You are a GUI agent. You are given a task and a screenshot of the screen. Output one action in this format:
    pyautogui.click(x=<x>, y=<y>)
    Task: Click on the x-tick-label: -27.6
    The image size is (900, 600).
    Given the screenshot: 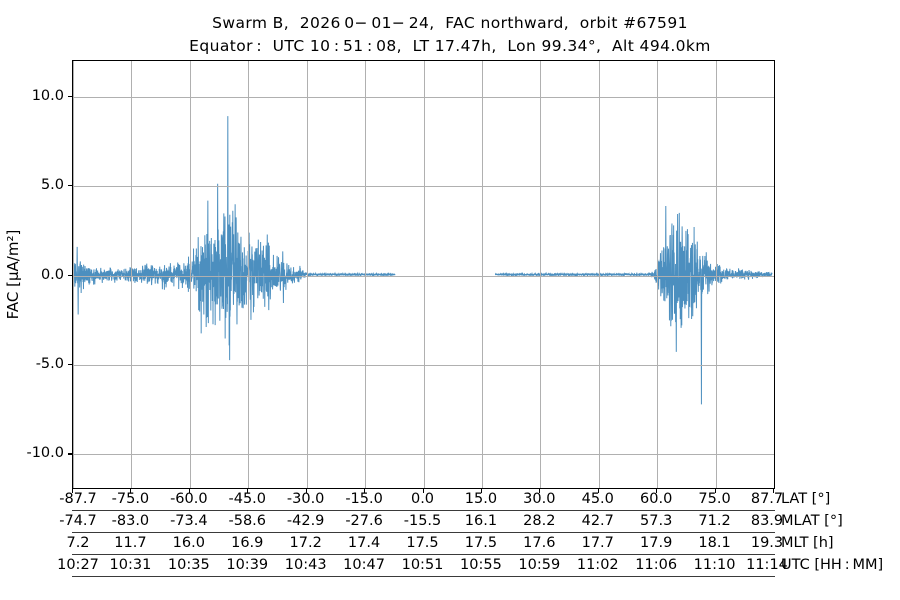 What is the action you would take?
    pyautogui.click(x=364, y=521)
    